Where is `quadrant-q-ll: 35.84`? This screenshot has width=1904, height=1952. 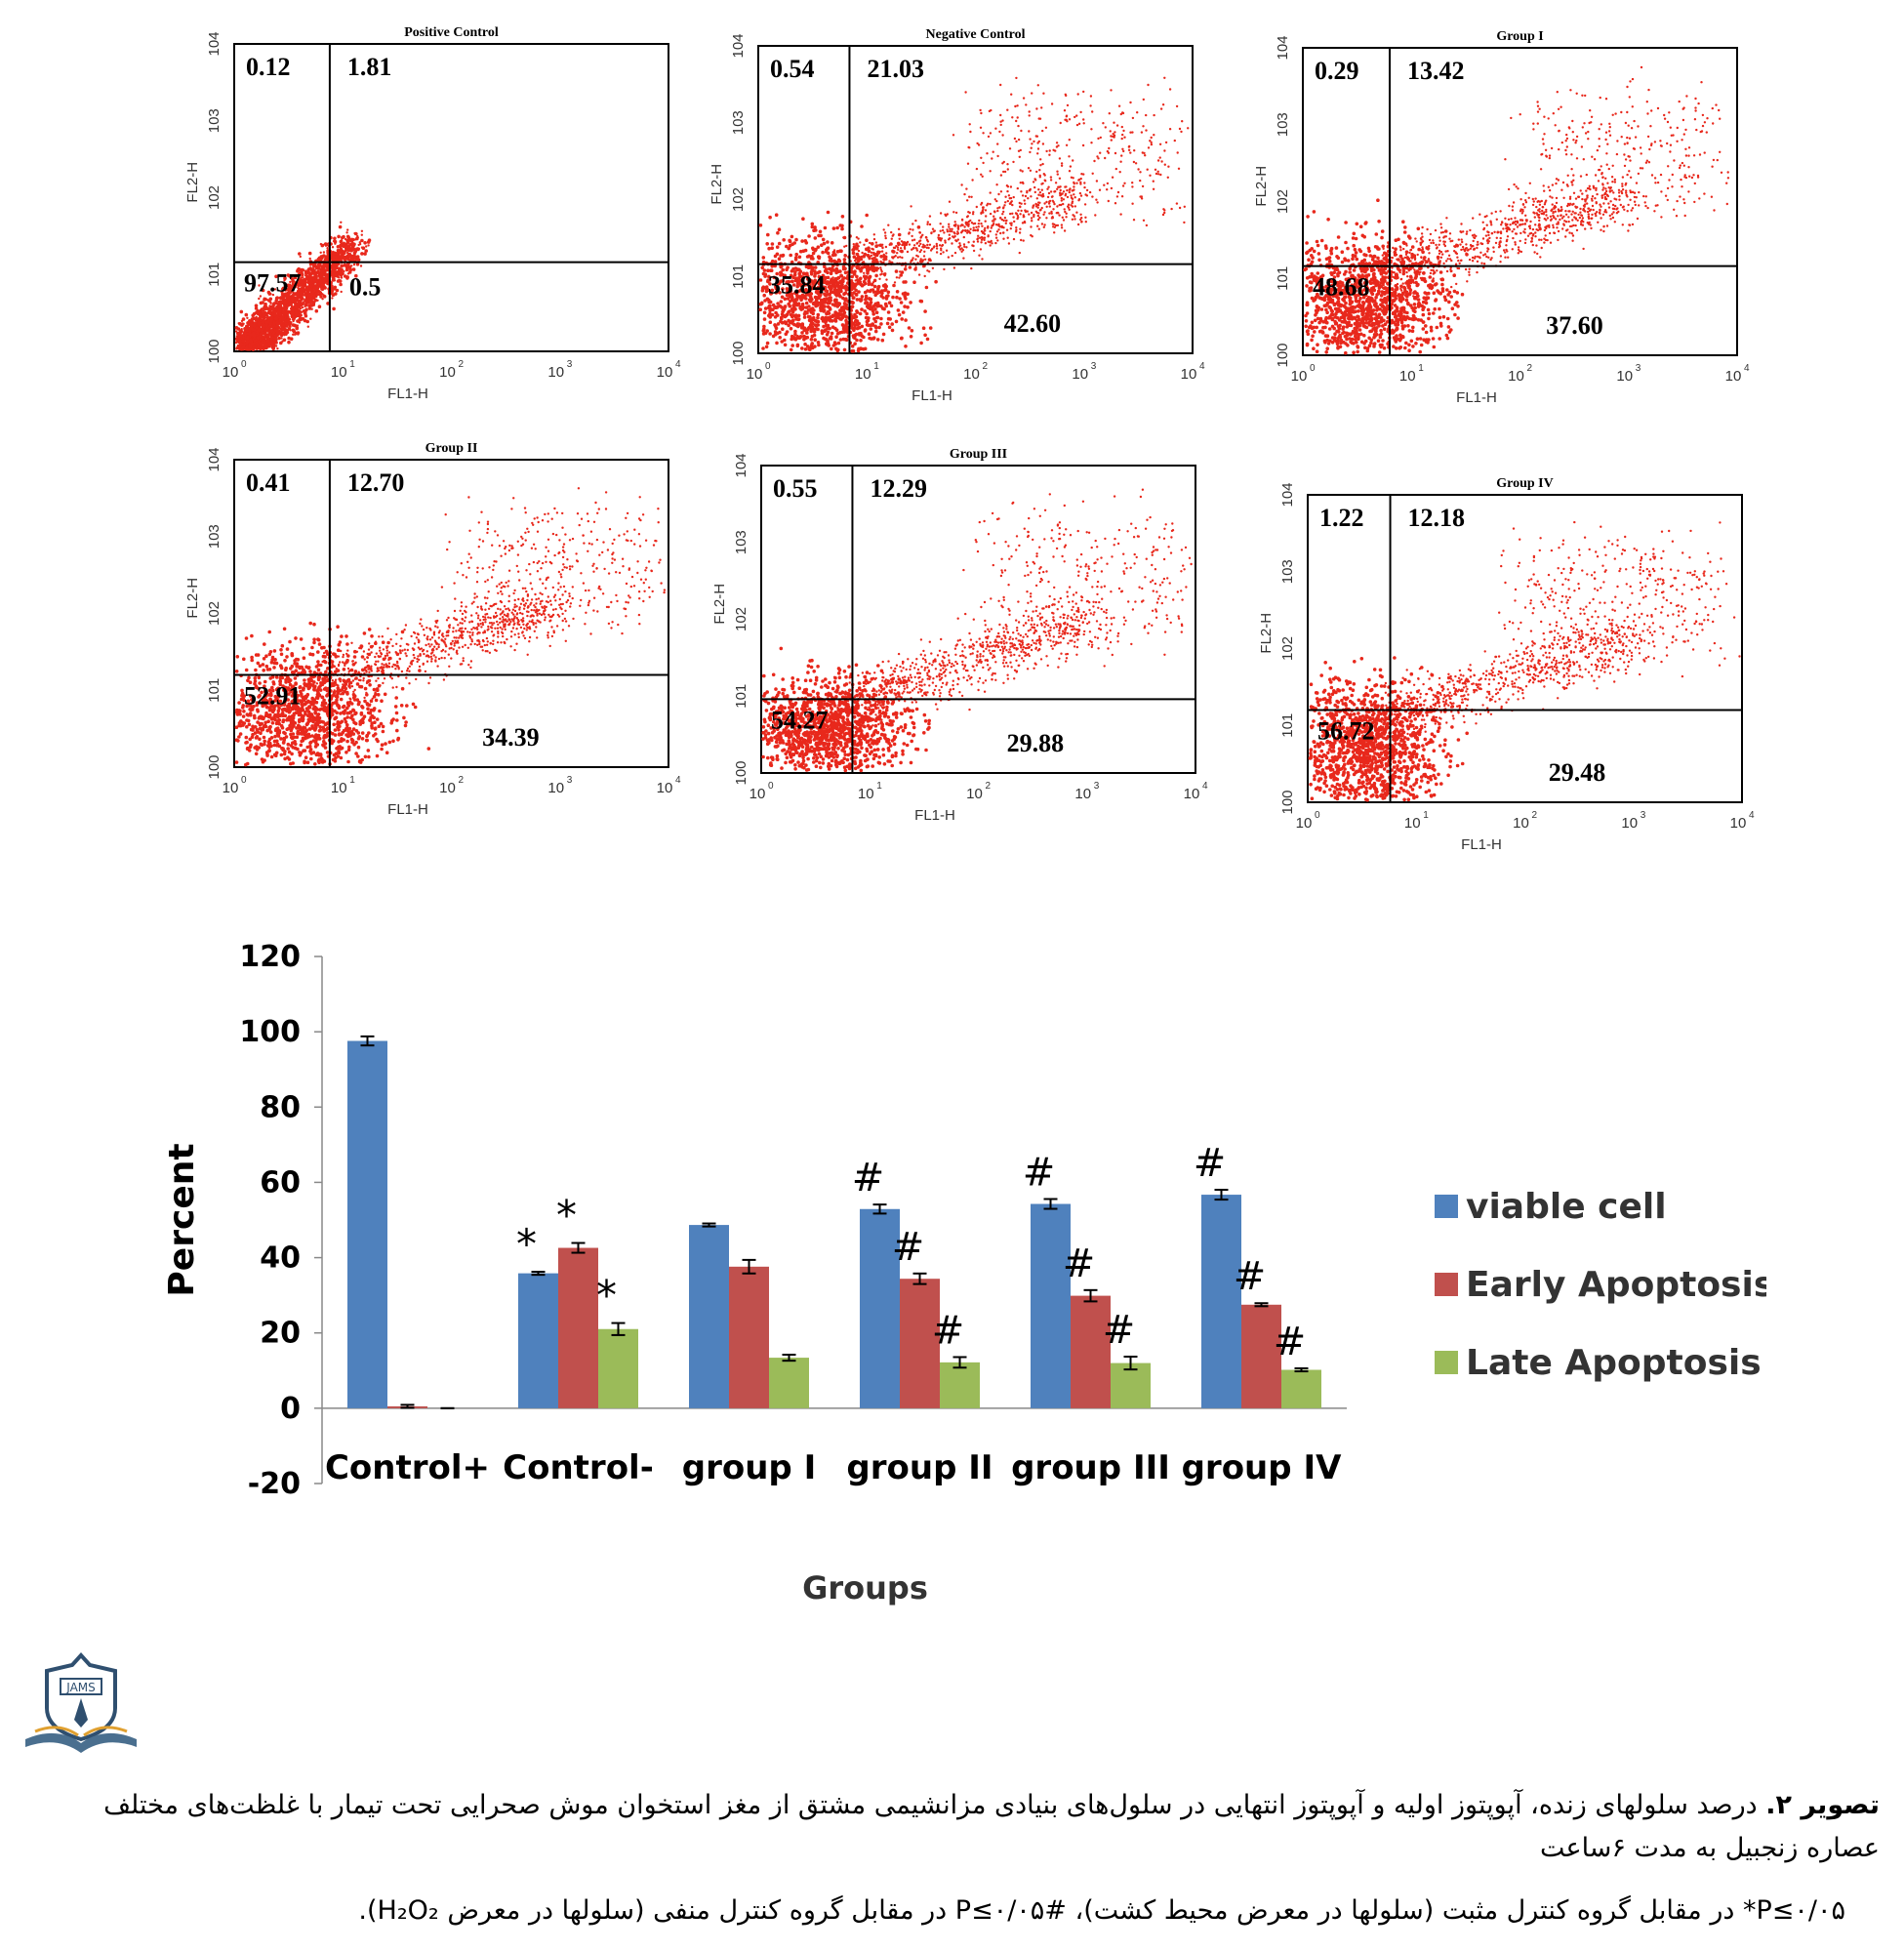
quadrant-q-ll: 35.84 is located at coordinates (797, 285).